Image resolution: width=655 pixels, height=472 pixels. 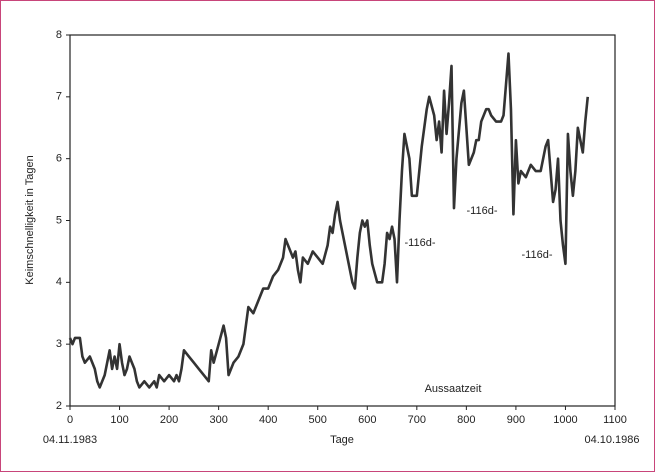 What do you see at coordinates (59, 406) in the screenshot?
I see `y-tick-label: 2` at bounding box center [59, 406].